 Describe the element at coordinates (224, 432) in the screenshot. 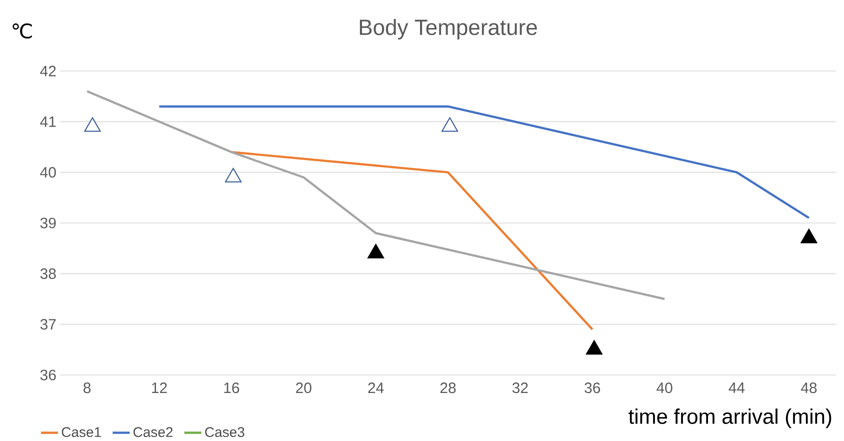

I see `legend-label: Case3` at that location.